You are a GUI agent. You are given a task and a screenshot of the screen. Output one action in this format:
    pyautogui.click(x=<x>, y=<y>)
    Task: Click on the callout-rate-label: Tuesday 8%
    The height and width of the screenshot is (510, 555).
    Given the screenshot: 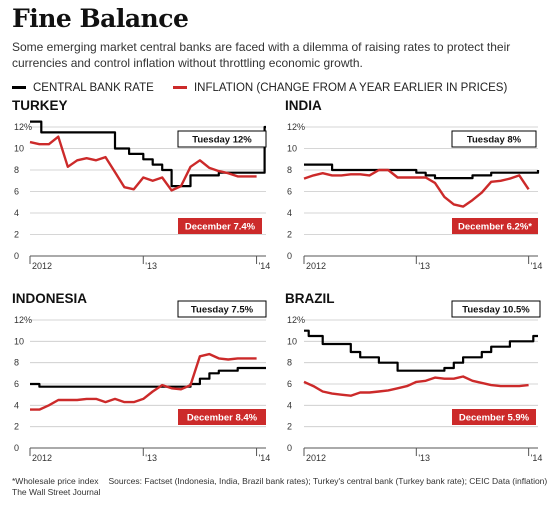 What is the action you would take?
    pyautogui.click(x=494, y=140)
    